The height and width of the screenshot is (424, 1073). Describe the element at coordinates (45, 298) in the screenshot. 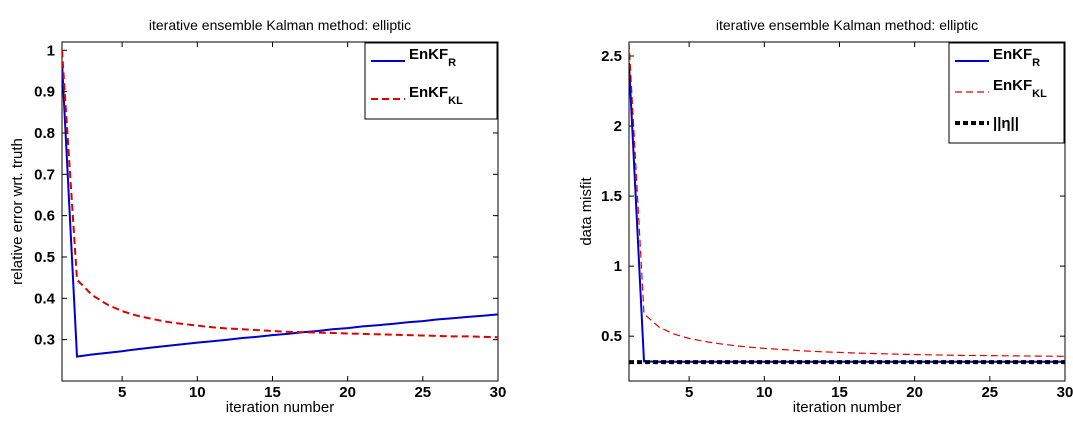

I see `y-tick-label: 0.4` at that location.